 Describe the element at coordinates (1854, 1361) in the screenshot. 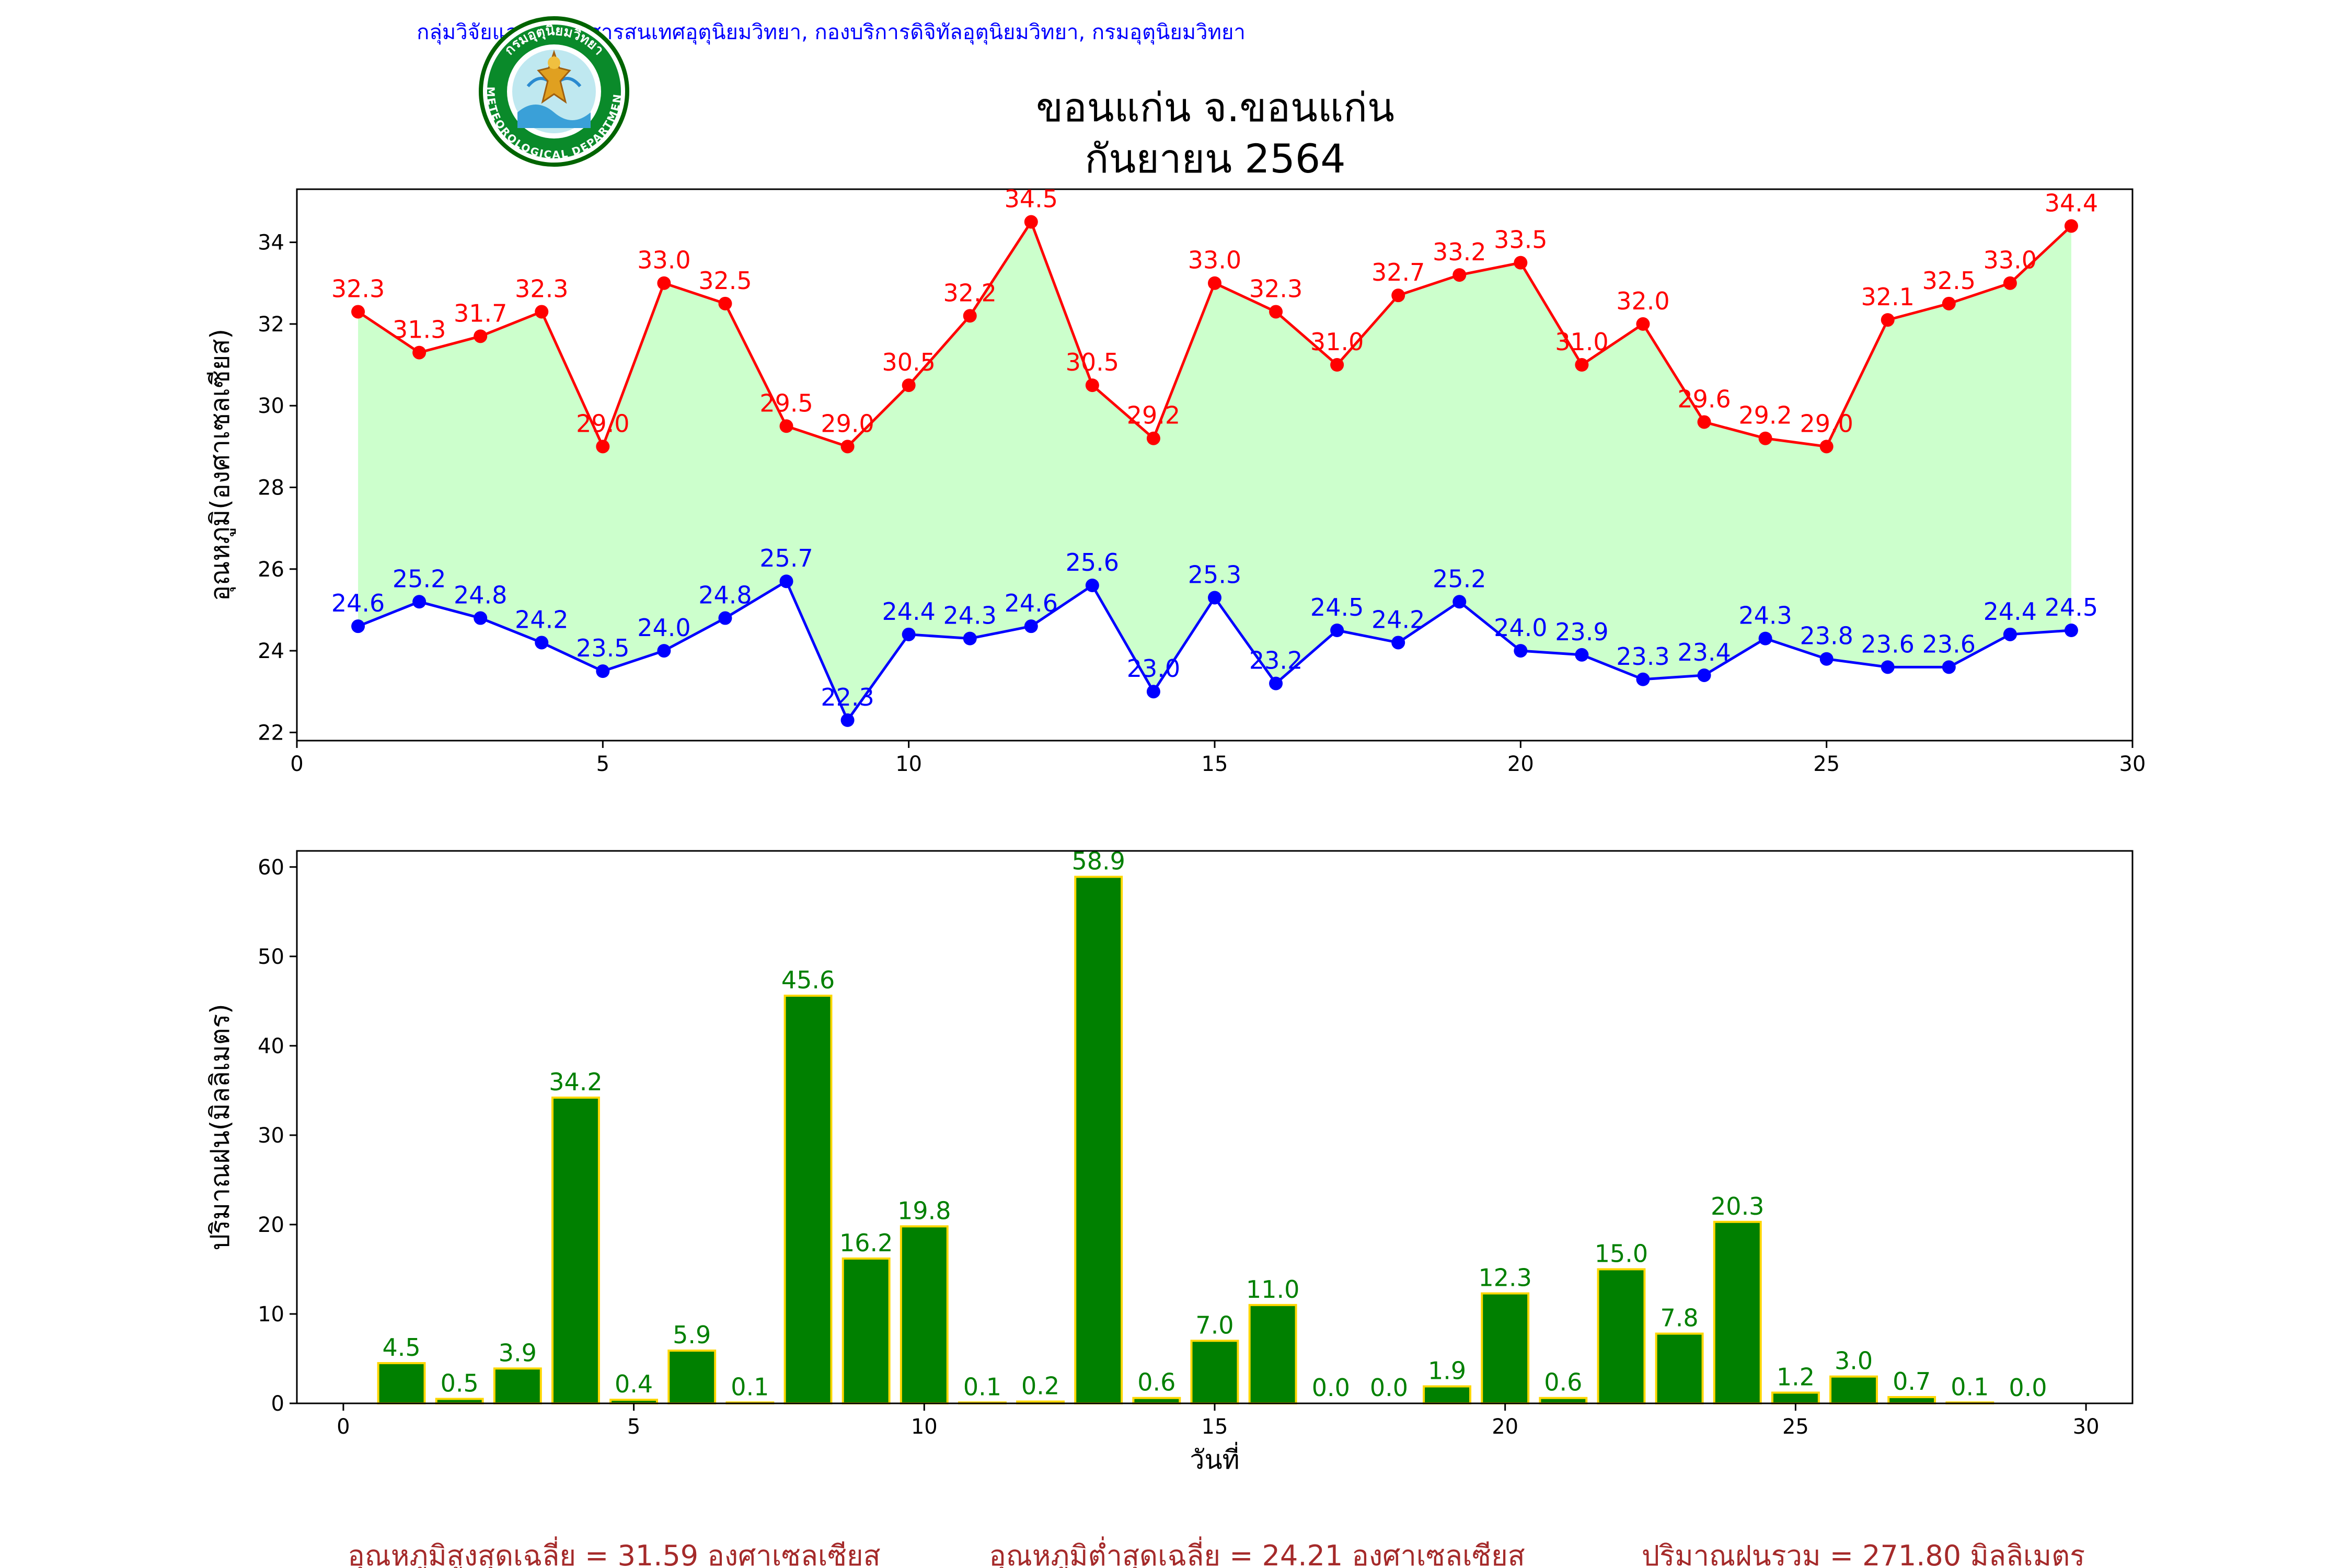

I see `rainfall-value-label: 3.0` at that location.